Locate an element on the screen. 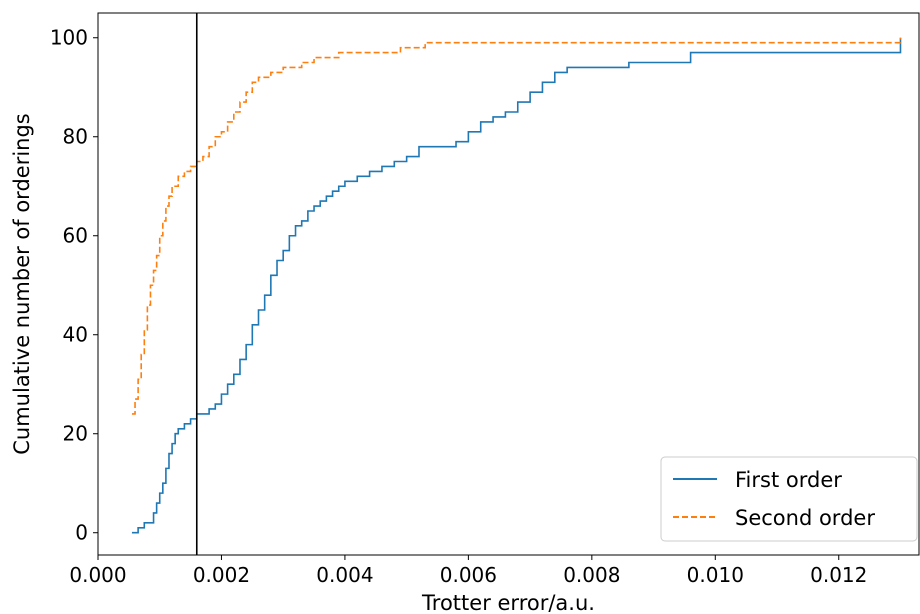 This screenshot has width=920, height=614. x-tick-label: 0.004 is located at coordinates (344, 575).